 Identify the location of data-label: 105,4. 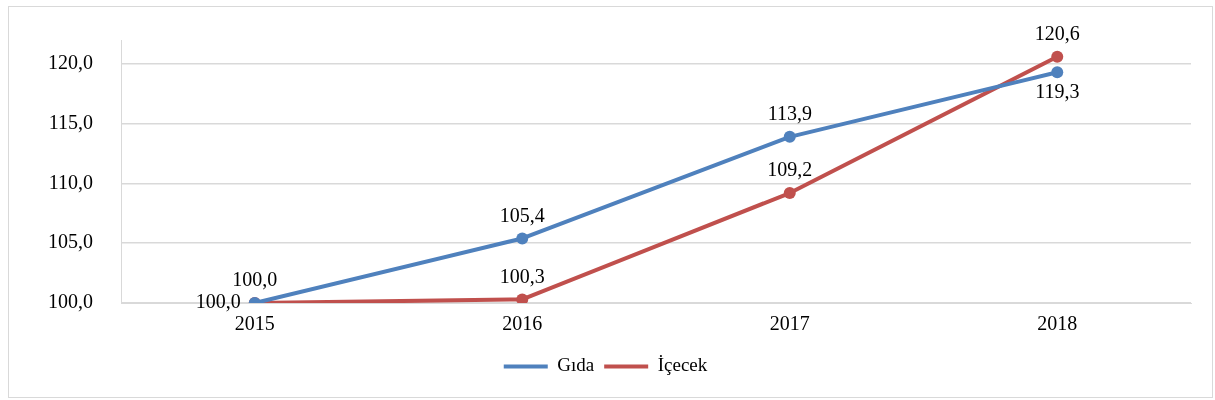
(522, 214).